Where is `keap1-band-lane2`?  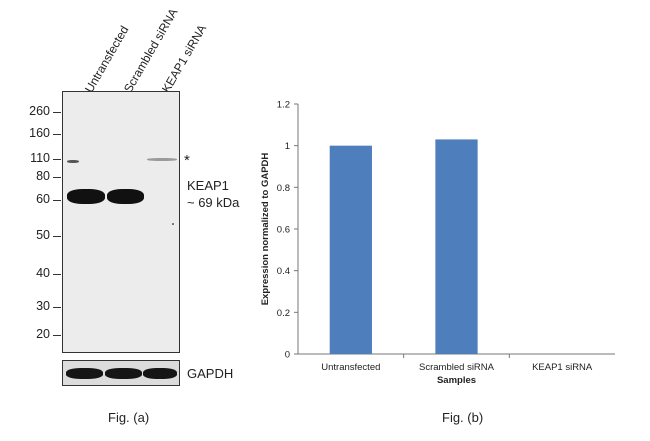
keap1-band-lane2 is located at coordinates (125, 196).